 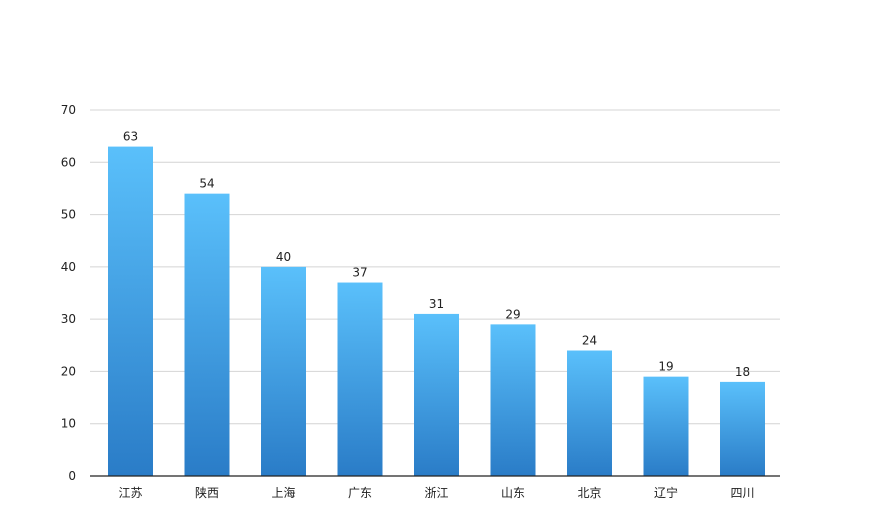 What do you see at coordinates (68, 110) in the screenshot?
I see `y-tick-label: 70` at bounding box center [68, 110].